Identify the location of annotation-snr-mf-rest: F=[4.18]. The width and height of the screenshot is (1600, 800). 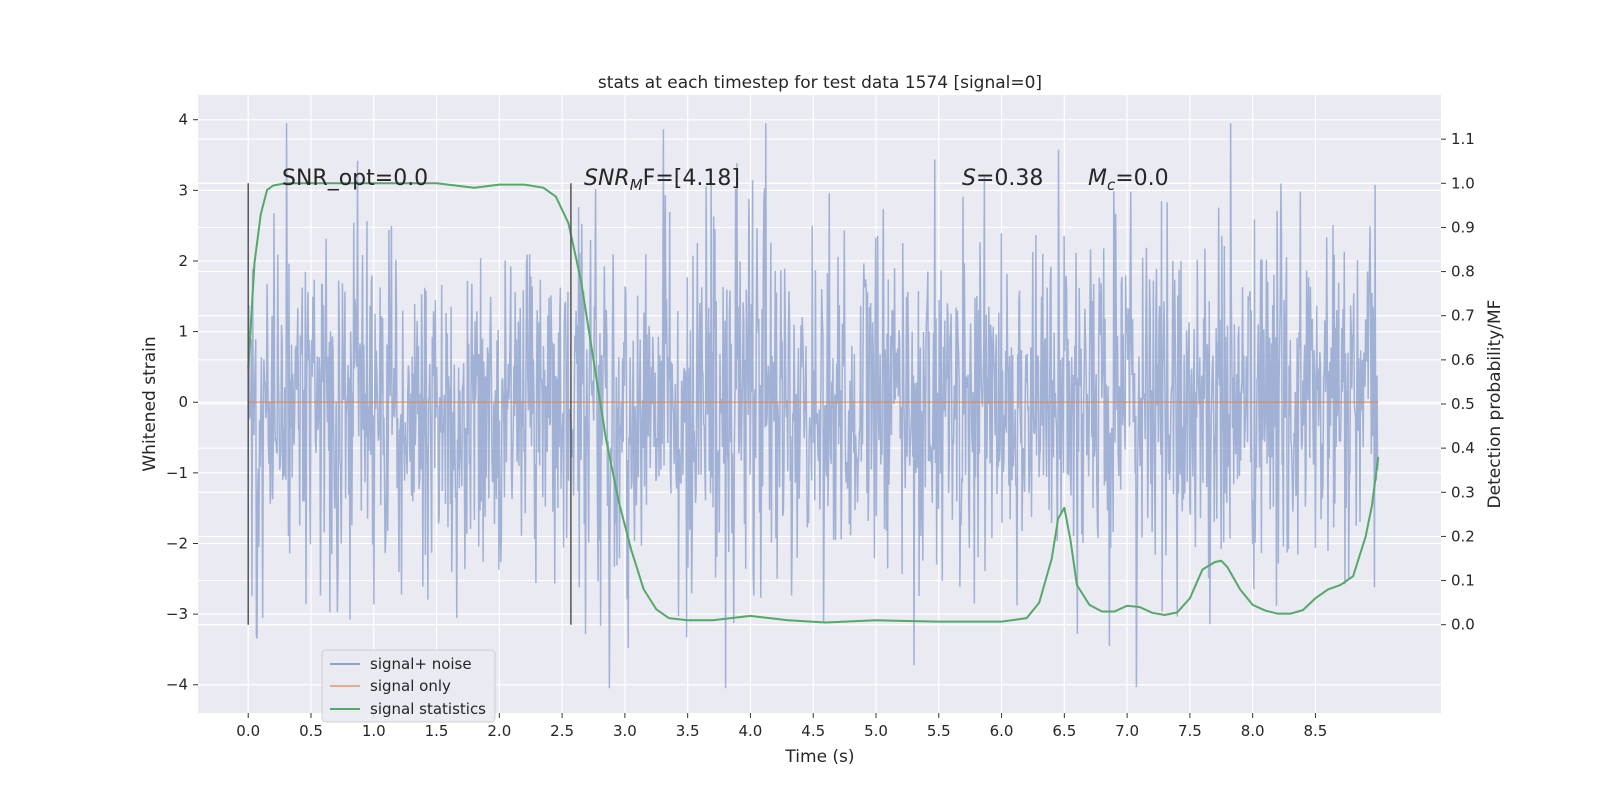
(691, 178).